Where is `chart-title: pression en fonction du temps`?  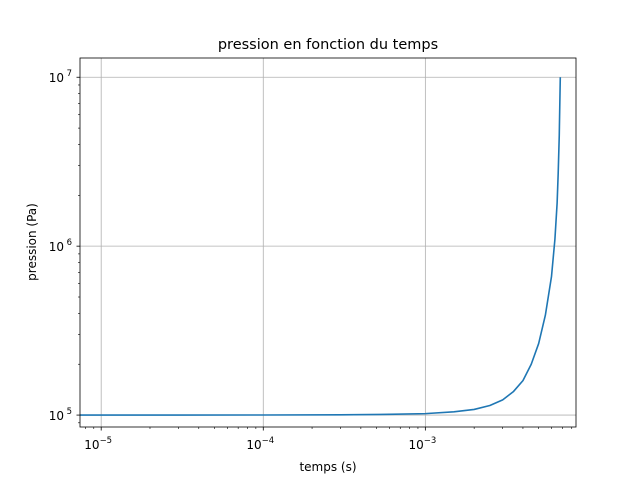
chart-title: pression en fonction du temps is located at coordinates (328, 45).